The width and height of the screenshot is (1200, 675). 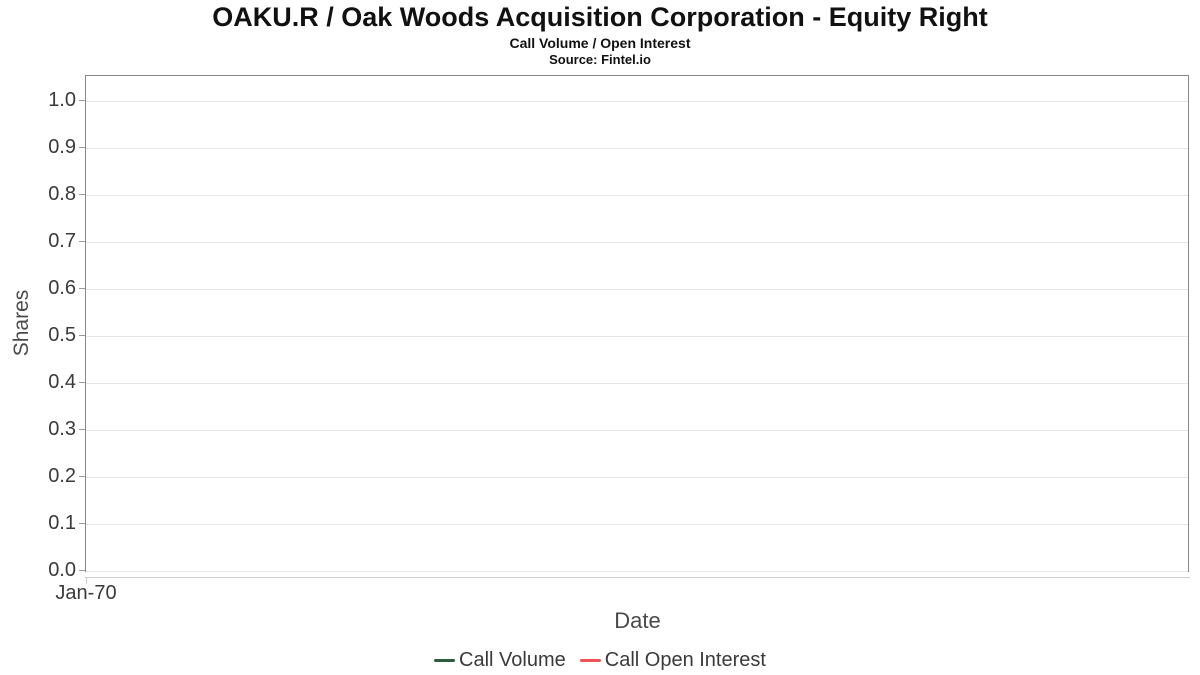 I want to click on y-axis-tick-label: 1.0, so click(x=62, y=100).